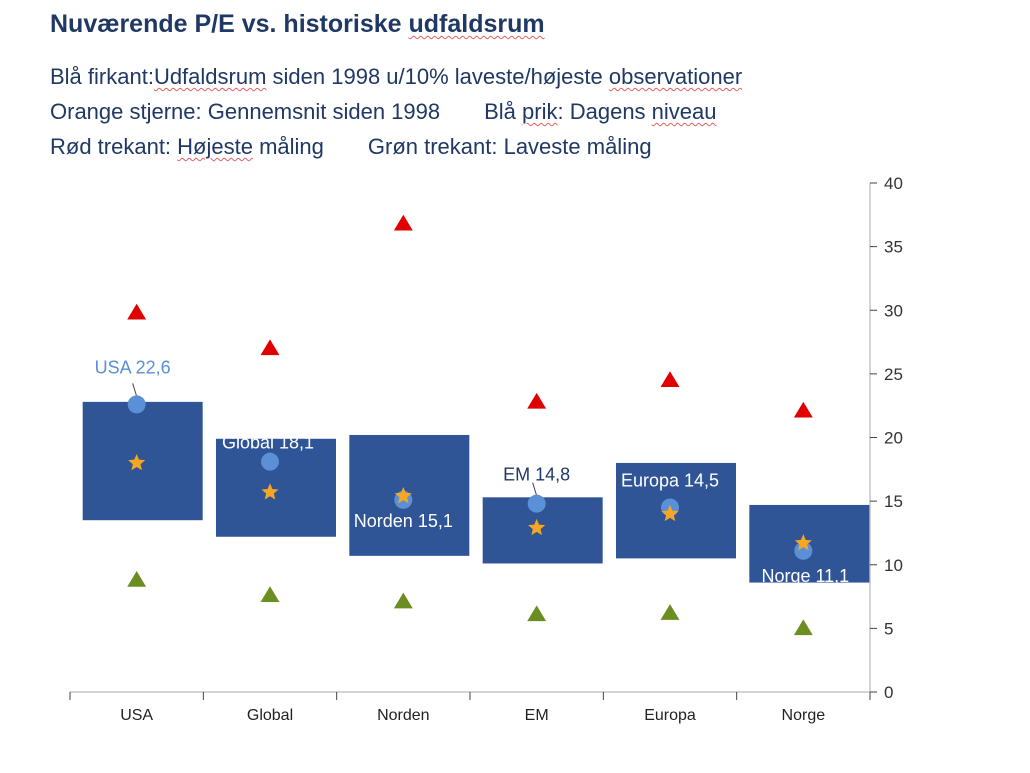  I want to click on legend-2-b: Blå, so click(503, 111).